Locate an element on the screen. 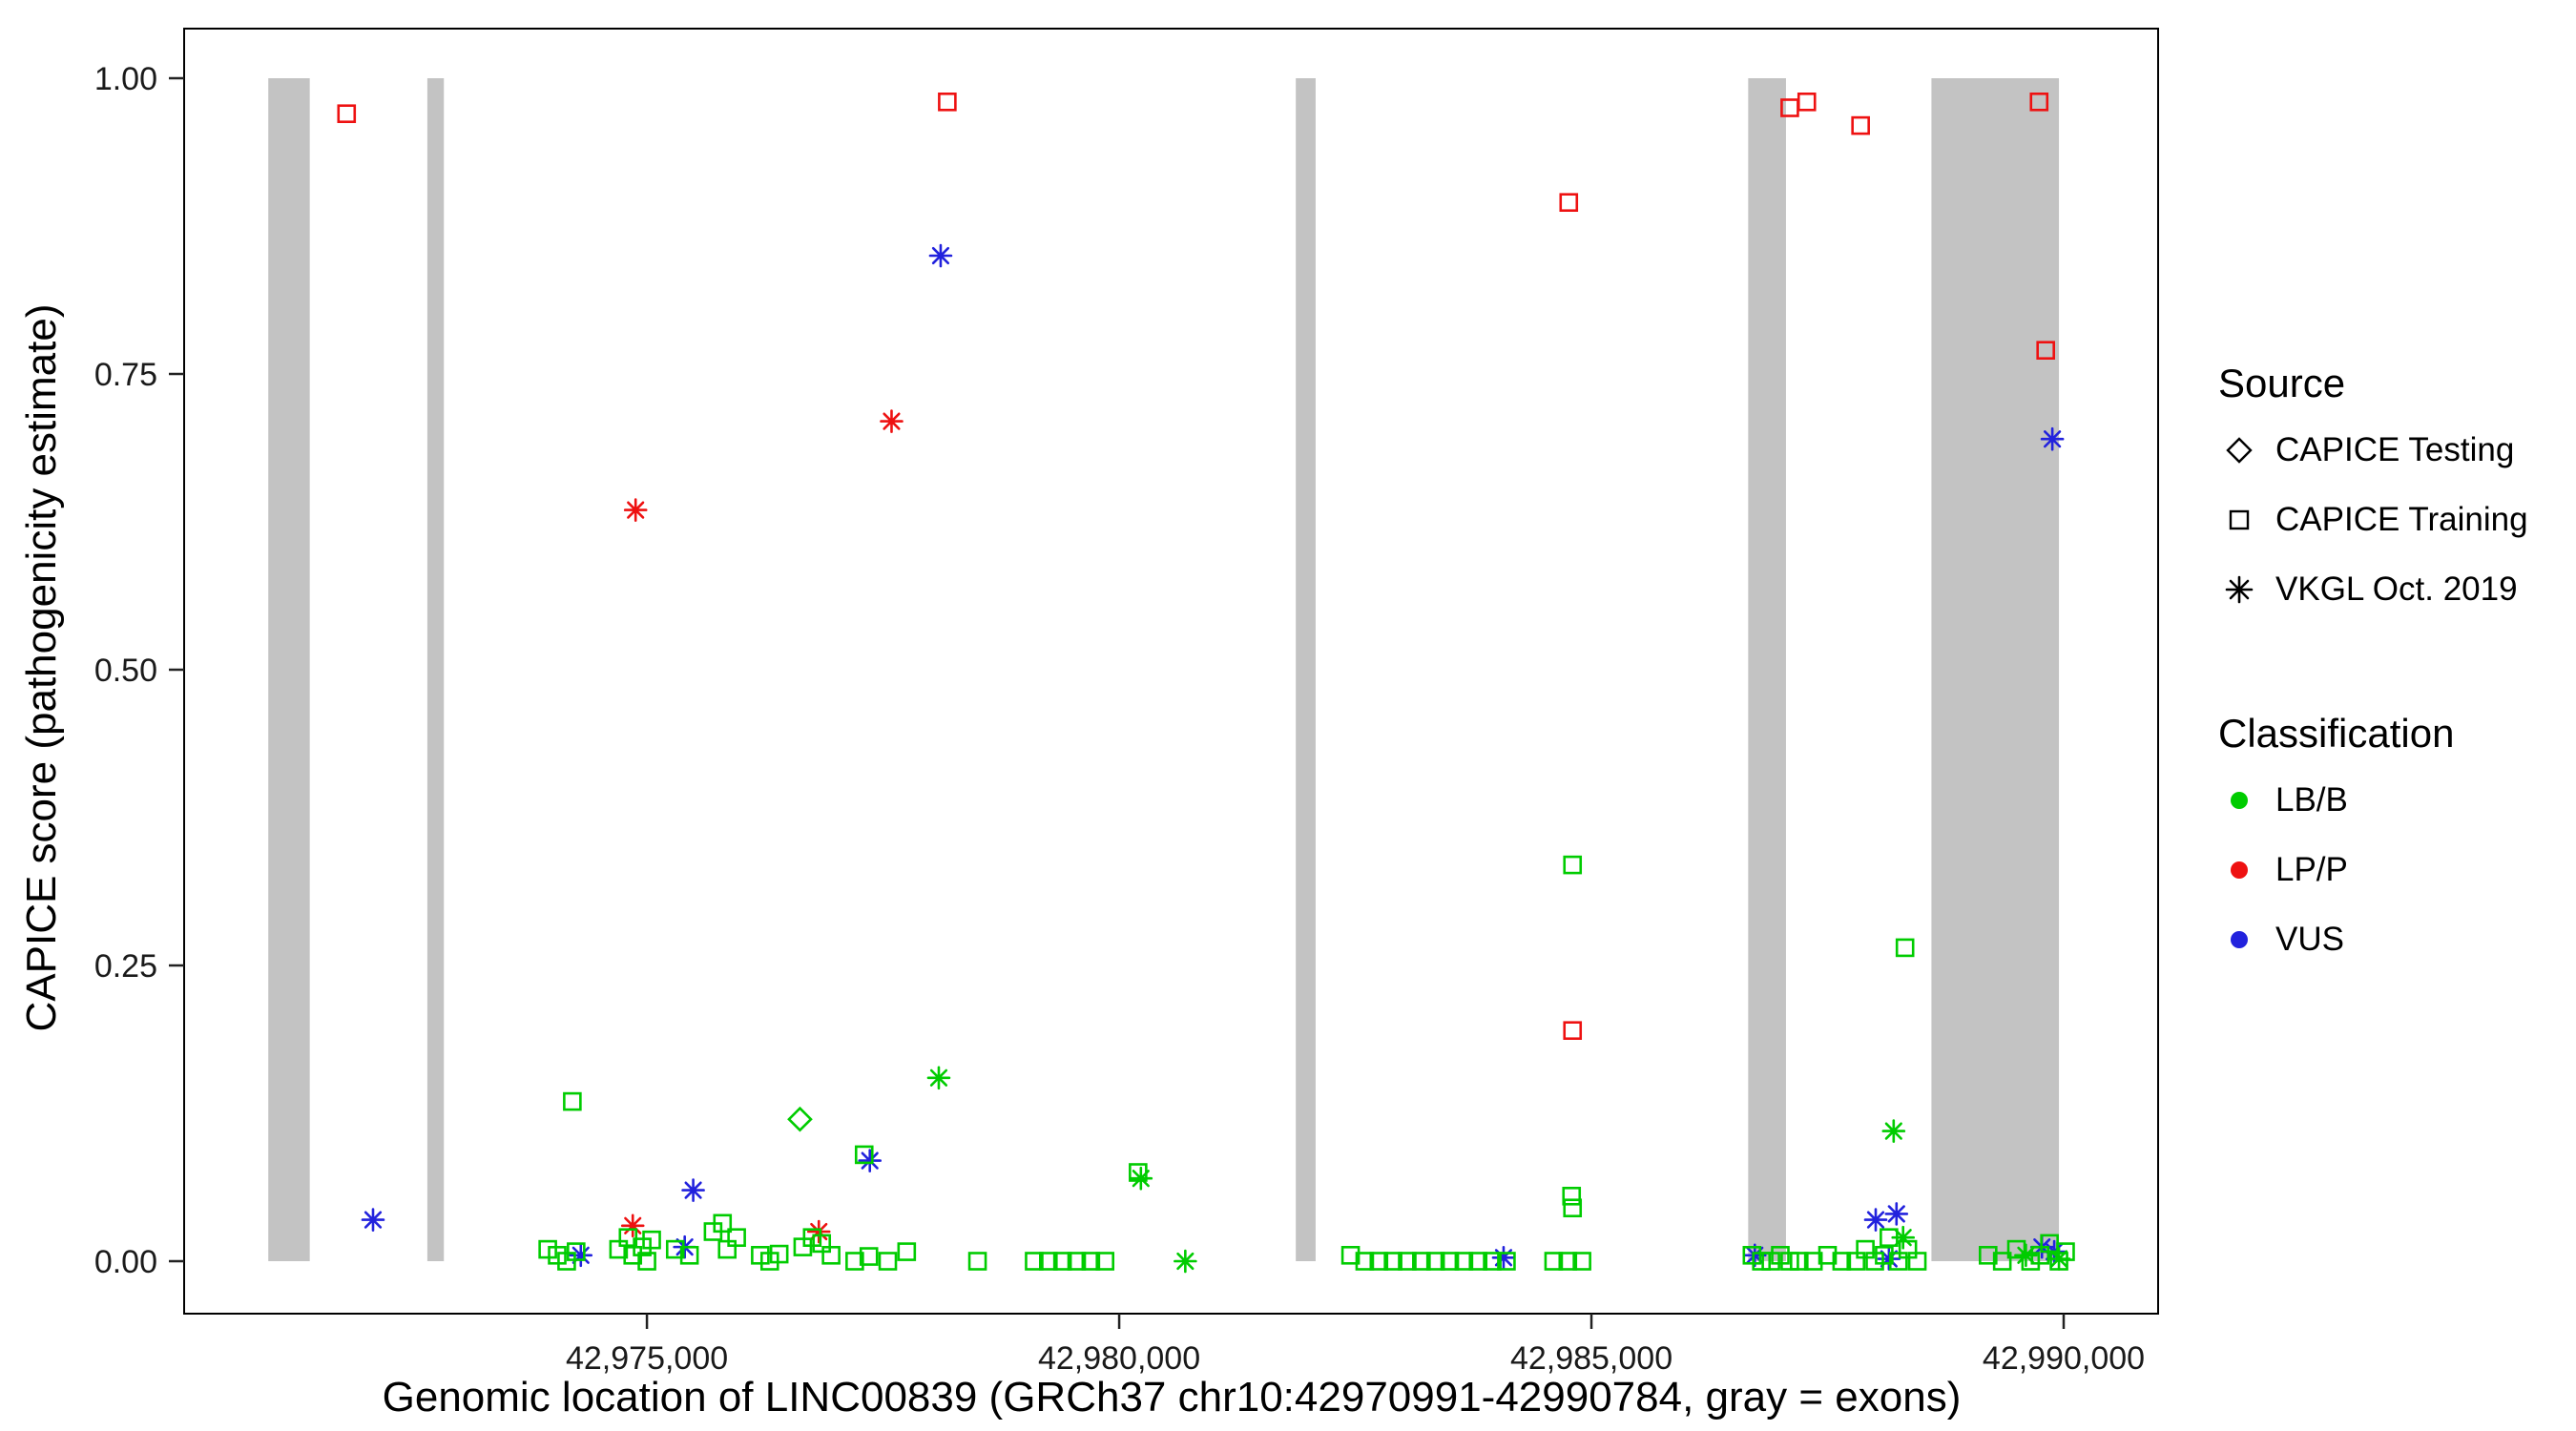 This screenshot has height=1431, width=2576. asterisk-icon is located at coordinates (2239, 590).